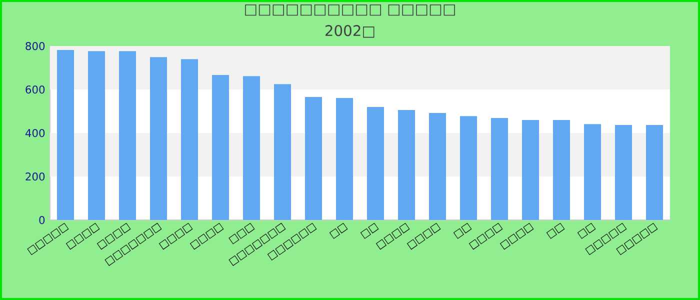 This screenshot has height=300, width=700. I want to click on y-tick-label: 400, so click(35, 133).